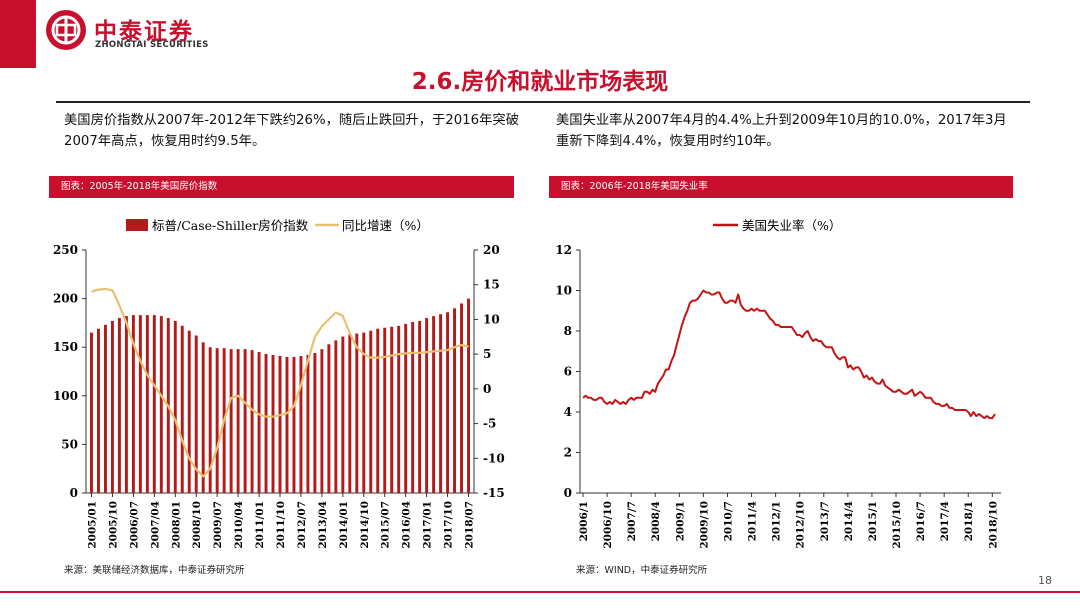 The image size is (1080, 609). Describe the element at coordinates (1045, 580) in the screenshot. I see `page-number: 18` at that location.